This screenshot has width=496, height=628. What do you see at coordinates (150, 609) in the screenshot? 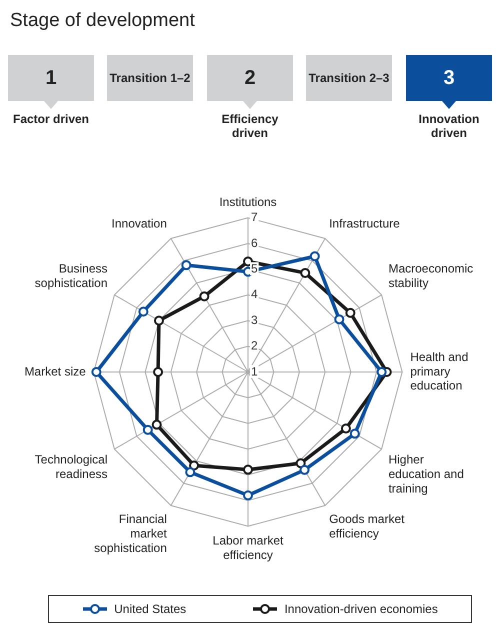
I see `legend-label: United States` at bounding box center [150, 609].